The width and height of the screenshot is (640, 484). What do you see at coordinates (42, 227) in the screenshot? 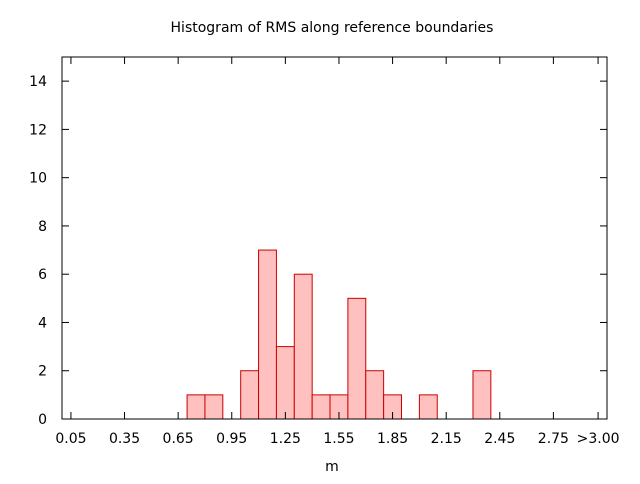
I see `y-tick-label: 8` at bounding box center [42, 227].